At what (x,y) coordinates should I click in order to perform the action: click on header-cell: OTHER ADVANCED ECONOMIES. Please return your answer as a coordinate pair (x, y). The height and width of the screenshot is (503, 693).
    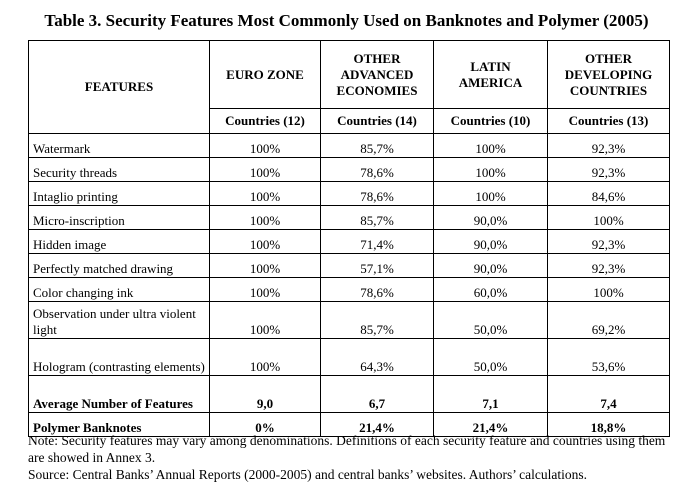
    Looking at the image, I should click on (377, 74).